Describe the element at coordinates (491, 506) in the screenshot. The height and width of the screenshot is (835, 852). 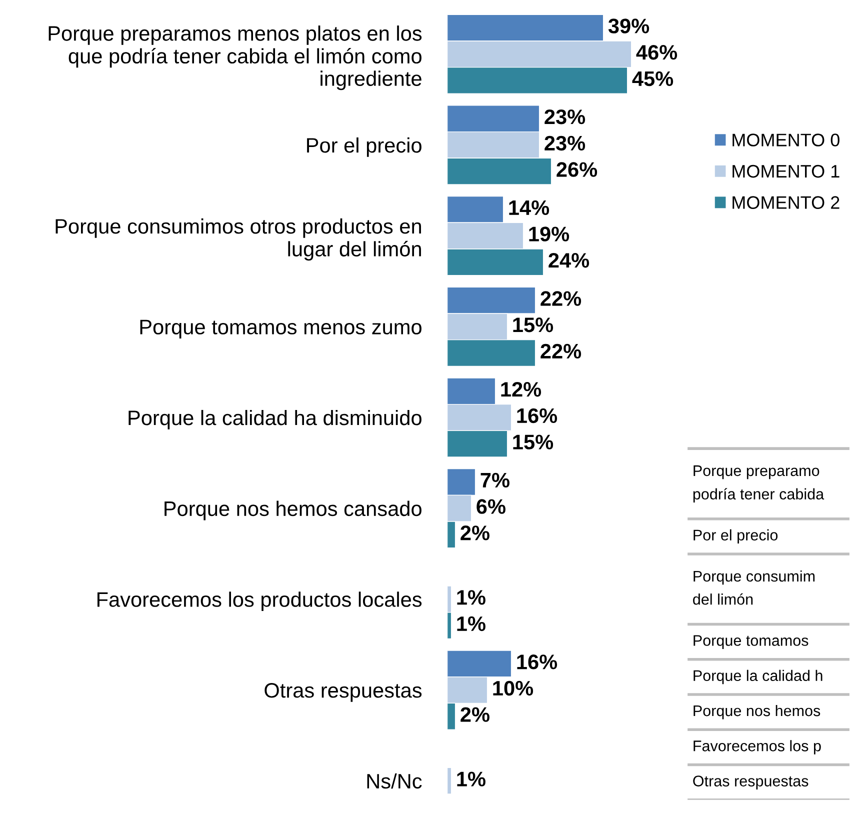
I see `data-label: 6%` at that location.